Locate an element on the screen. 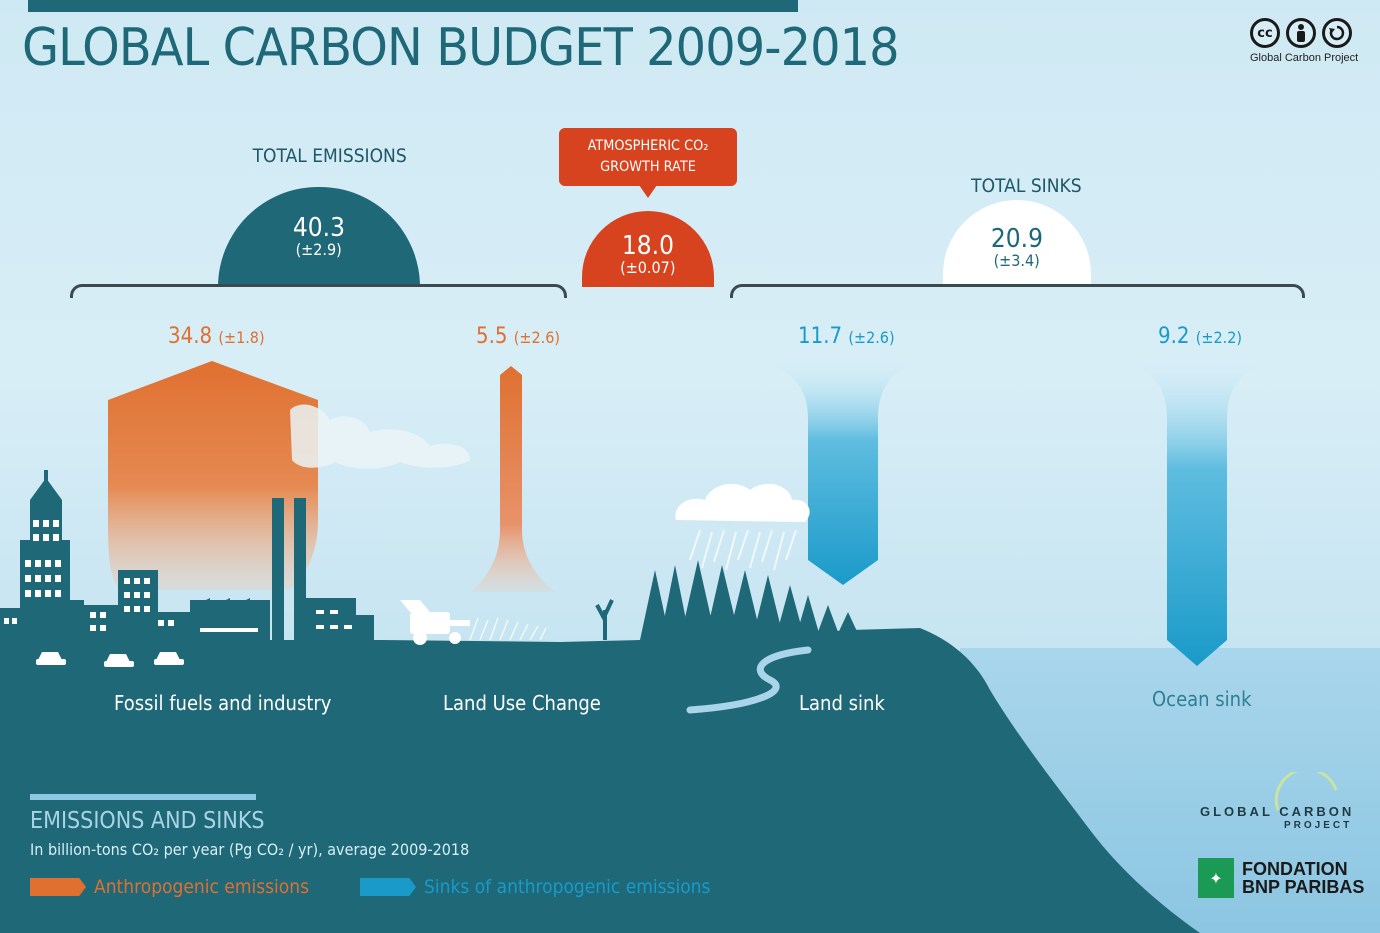  sinks-arrow-icon is located at coordinates (388, 887).